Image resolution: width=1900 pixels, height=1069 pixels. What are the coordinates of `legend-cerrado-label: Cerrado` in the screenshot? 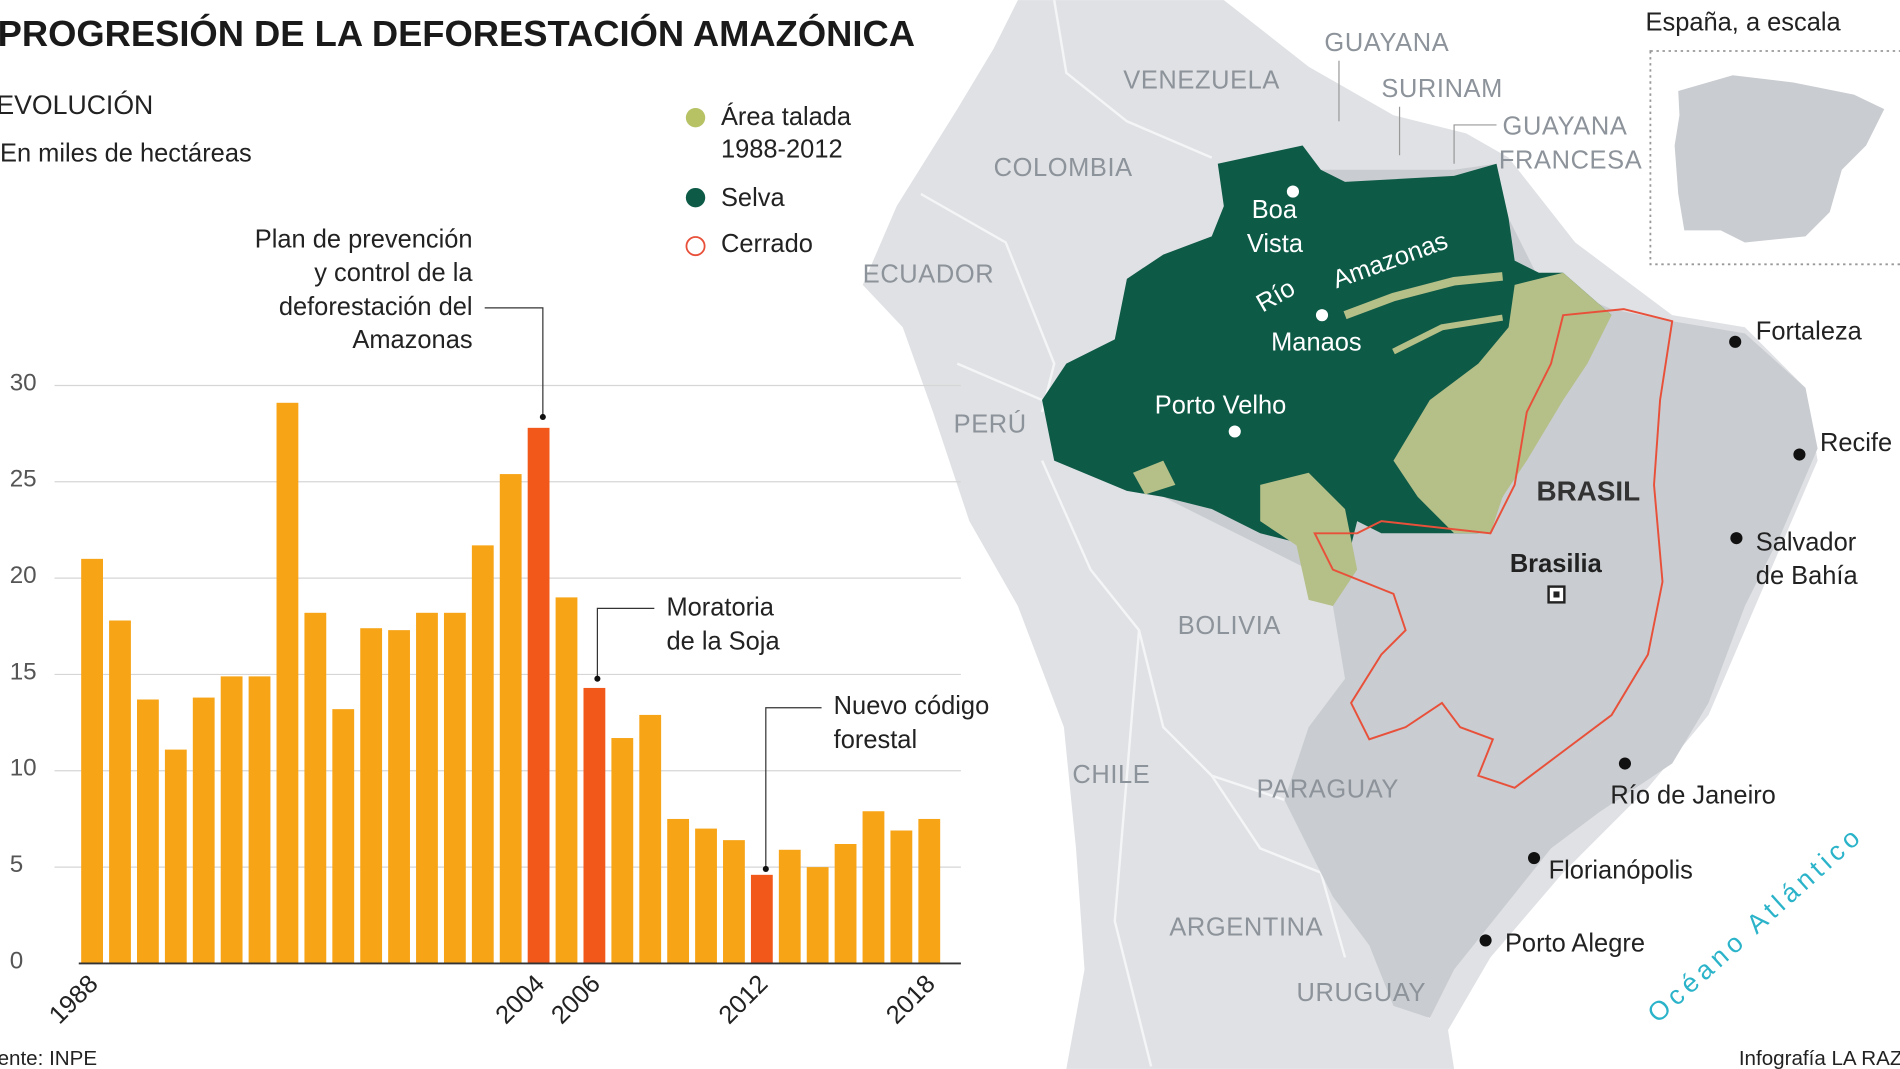 It's located at (767, 244).